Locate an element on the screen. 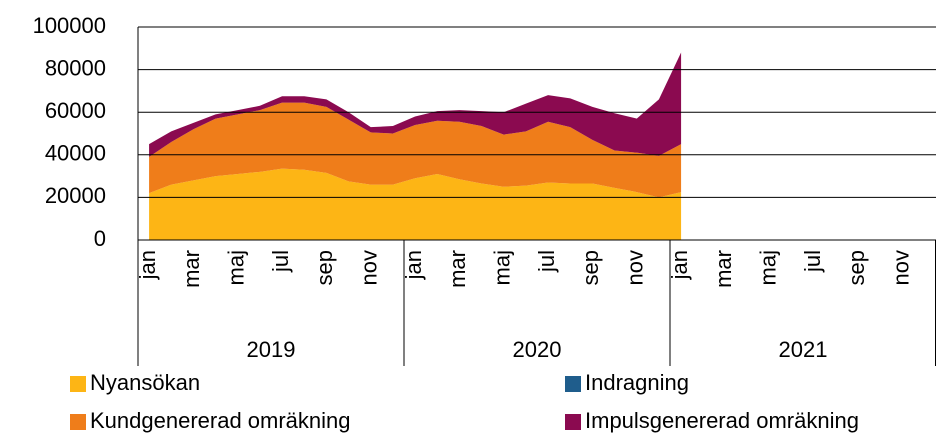 The image size is (936, 439). y-tick-label: 40000 is located at coordinates (75, 153).